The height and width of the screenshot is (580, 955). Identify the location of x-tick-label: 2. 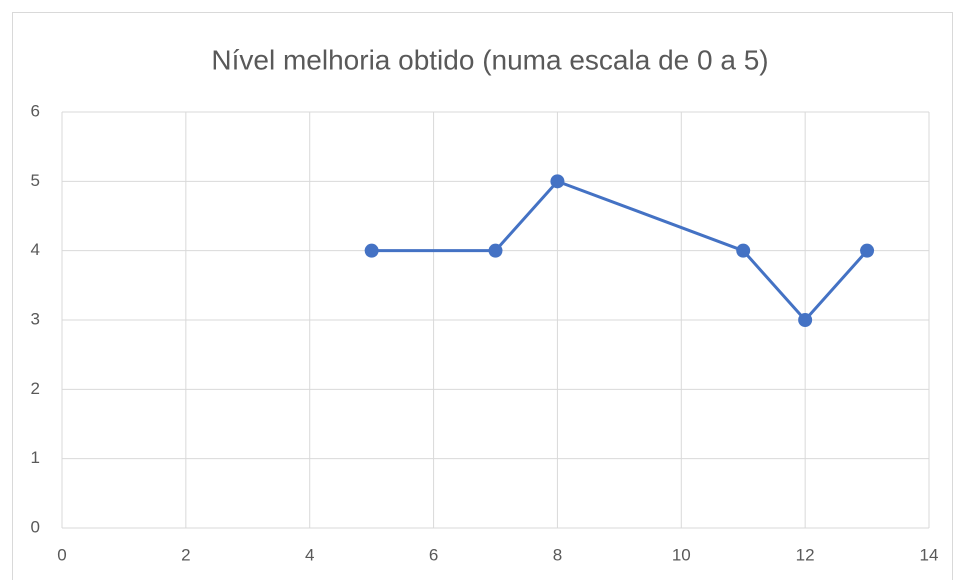
(185, 554).